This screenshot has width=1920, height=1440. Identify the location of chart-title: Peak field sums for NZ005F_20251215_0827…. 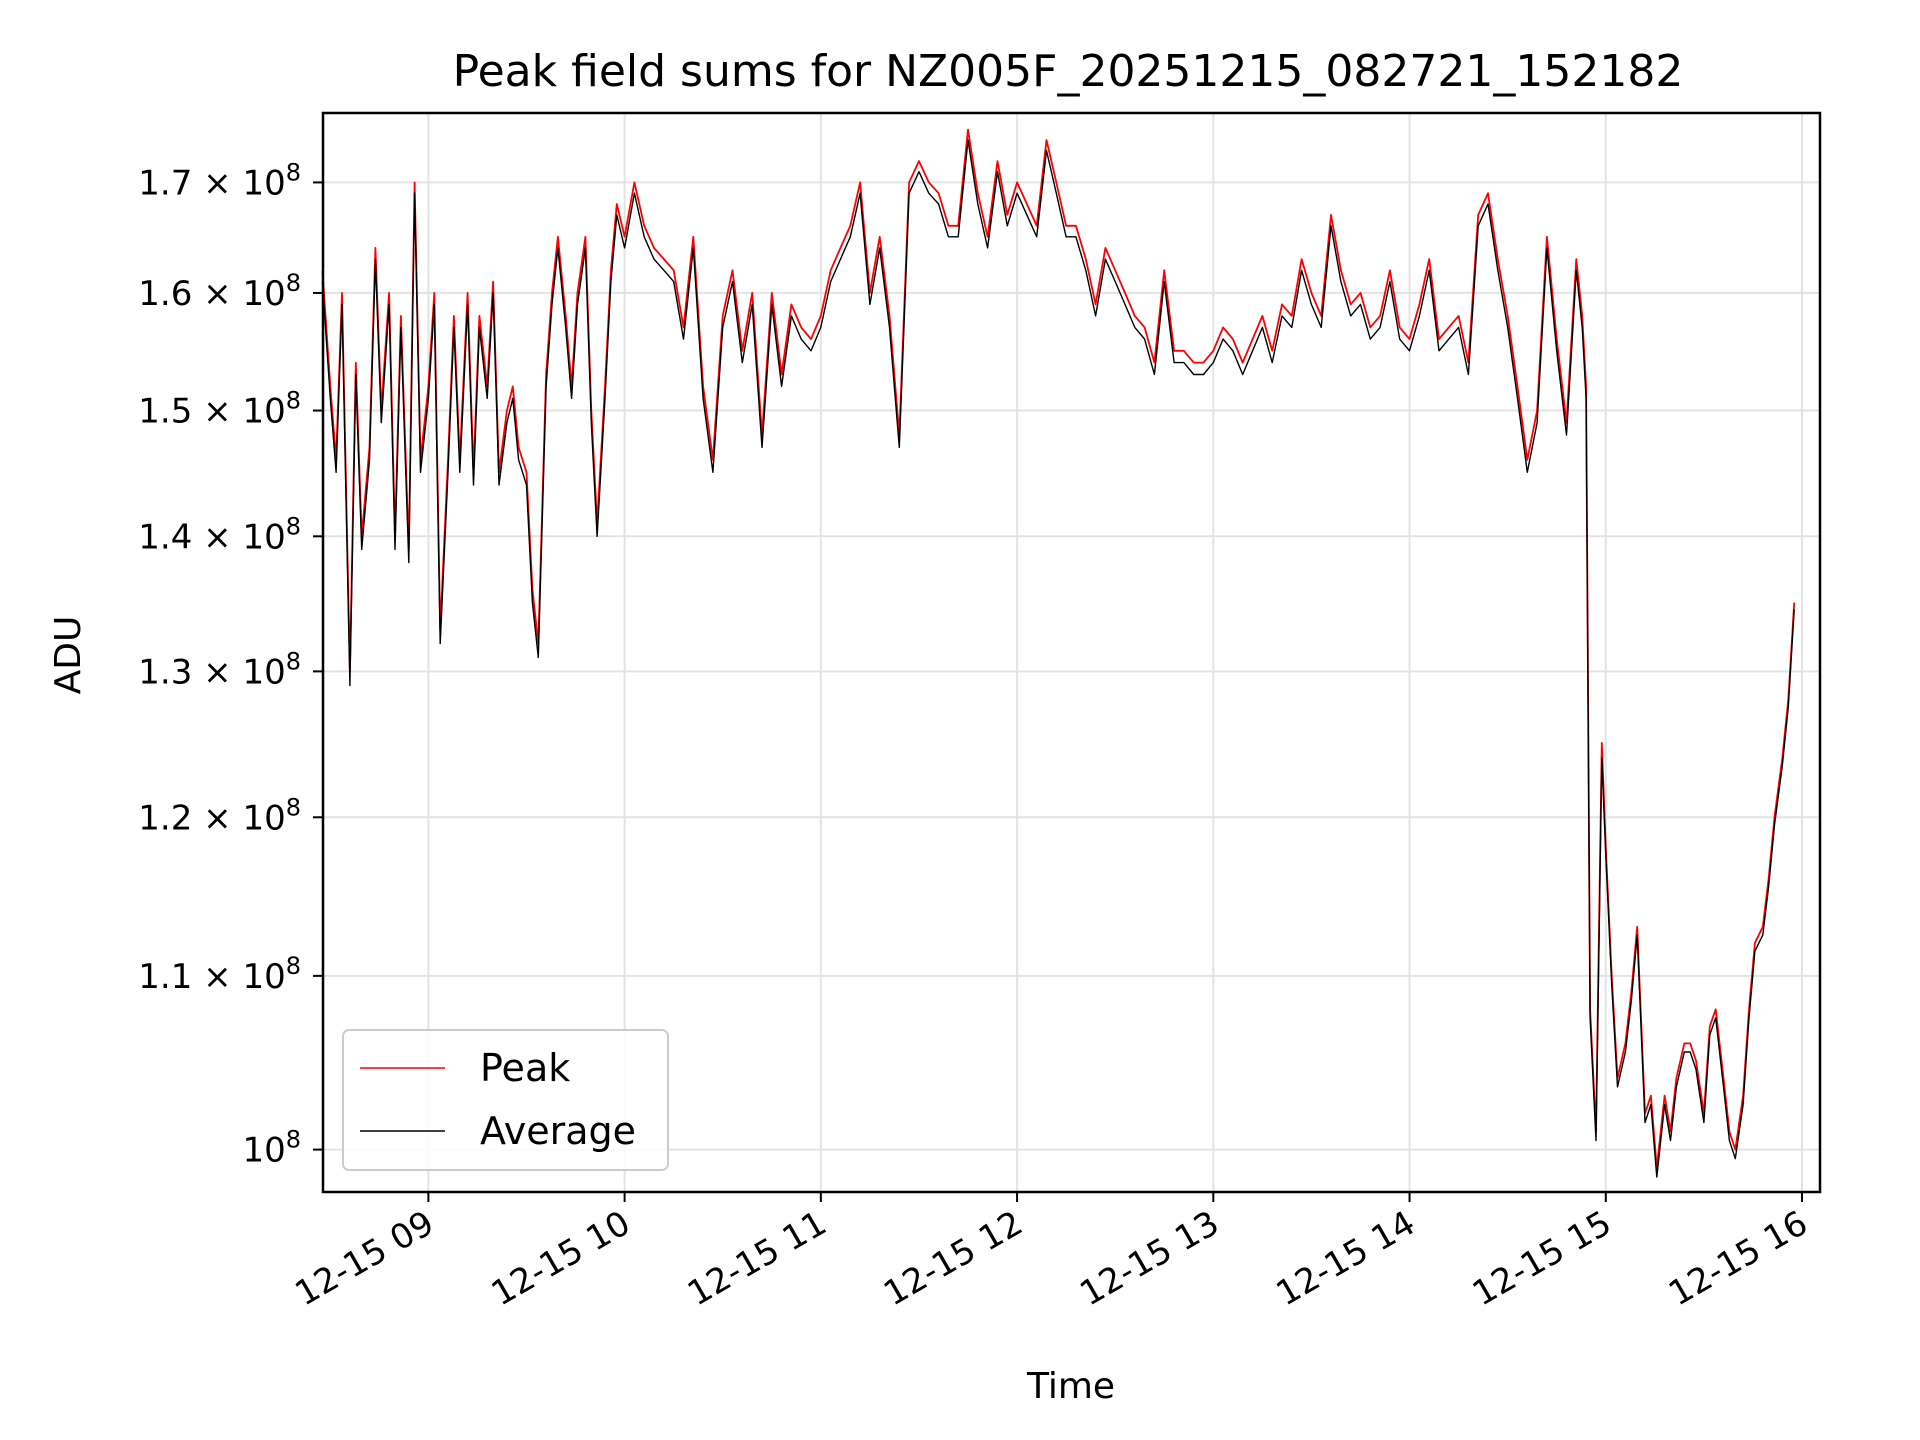
(1068, 71).